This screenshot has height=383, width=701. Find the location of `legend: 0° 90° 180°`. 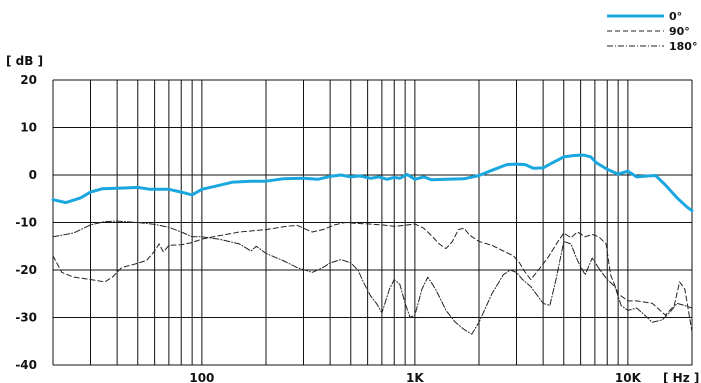

legend: 0° 90° 180° is located at coordinates (652, 31).